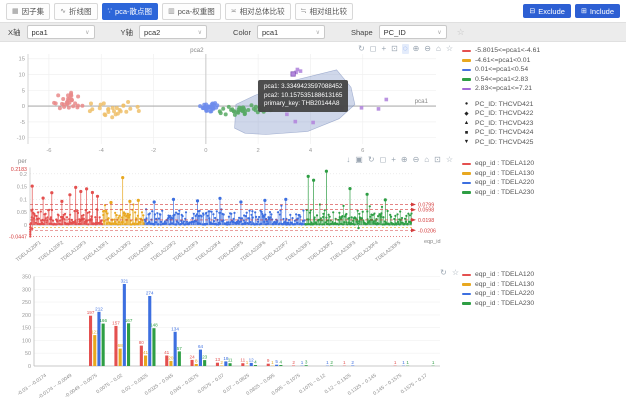 This screenshot has height=418, width=626. I want to click on legend-item: ▼ PC_ID: THCVD425, so click(541, 143).